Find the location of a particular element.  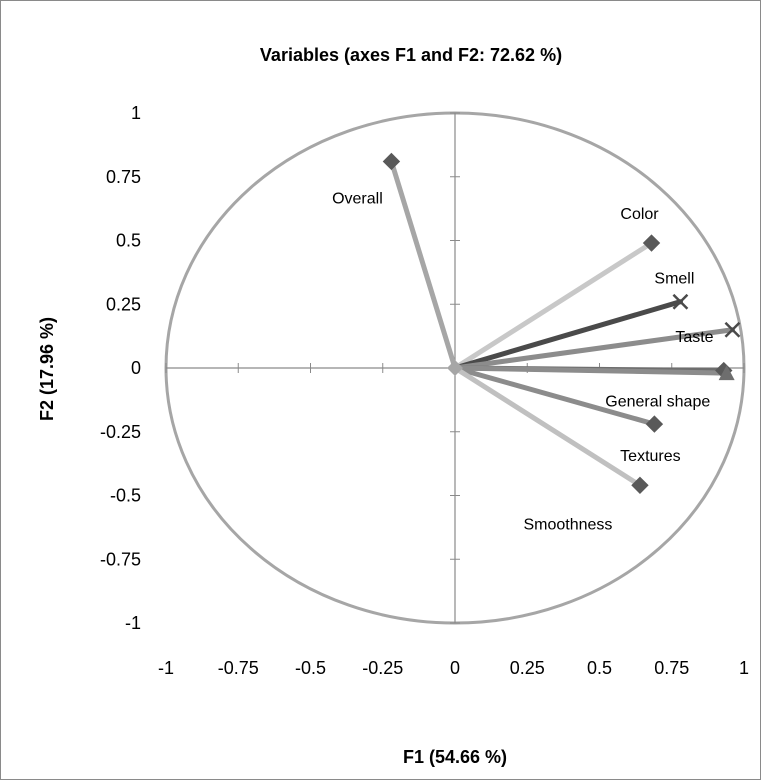

point-label: Overall is located at coordinates (357, 198).